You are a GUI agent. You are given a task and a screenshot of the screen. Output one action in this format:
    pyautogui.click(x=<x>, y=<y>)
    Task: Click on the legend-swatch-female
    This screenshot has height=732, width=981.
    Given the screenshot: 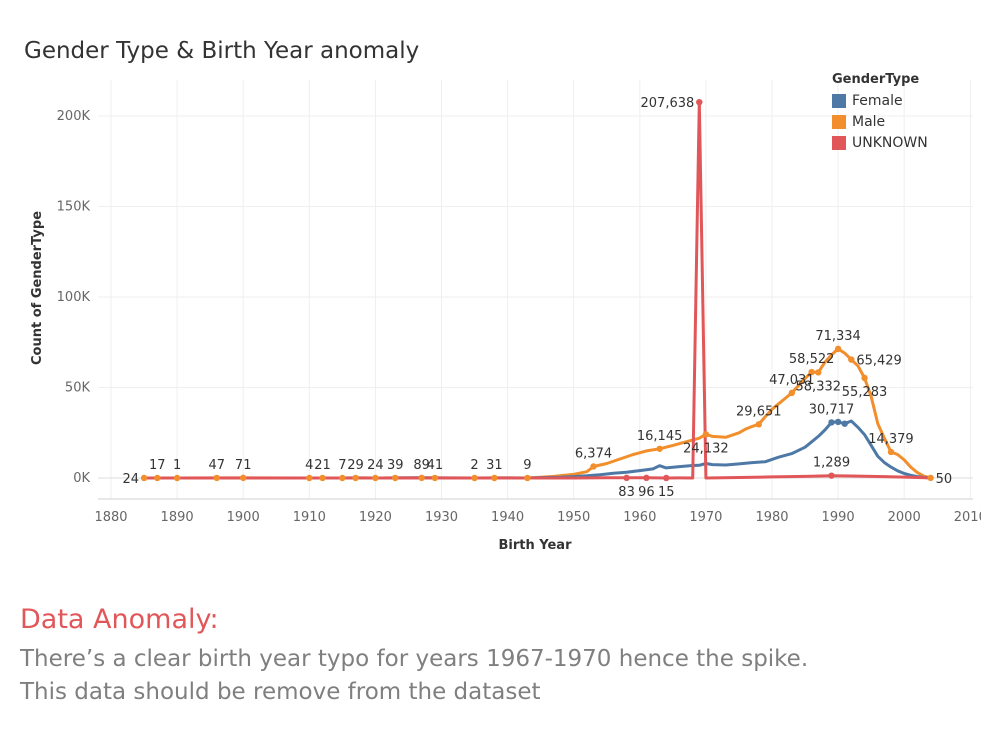 What is the action you would take?
    pyautogui.click(x=839, y=100)
    